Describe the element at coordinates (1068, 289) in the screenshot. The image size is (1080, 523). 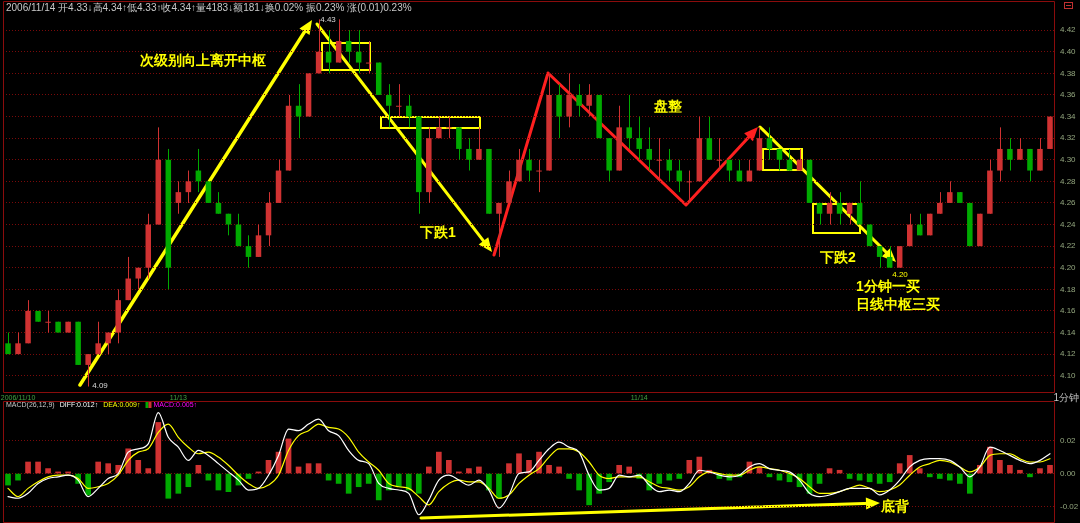
I see `y-tick-label: 4.18` at that location.